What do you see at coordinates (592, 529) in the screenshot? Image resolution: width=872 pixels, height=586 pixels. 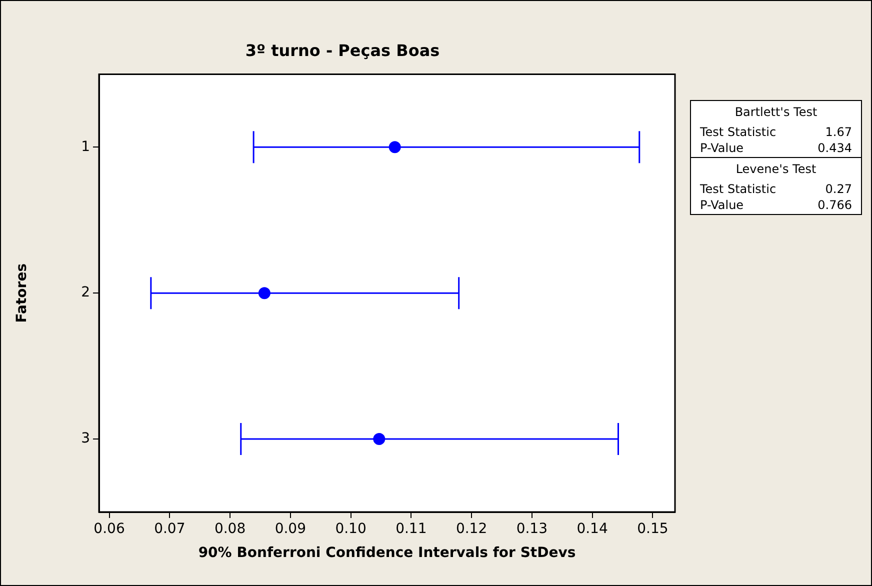 I see `x-tick-label: 0.14` at bounding box center [592, 529].